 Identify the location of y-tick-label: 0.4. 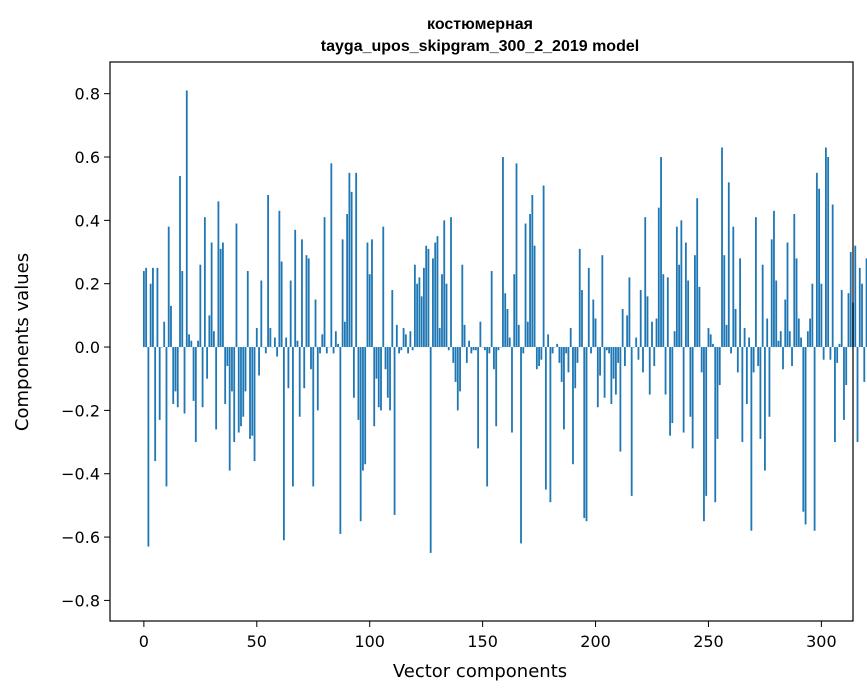
(87, 220).